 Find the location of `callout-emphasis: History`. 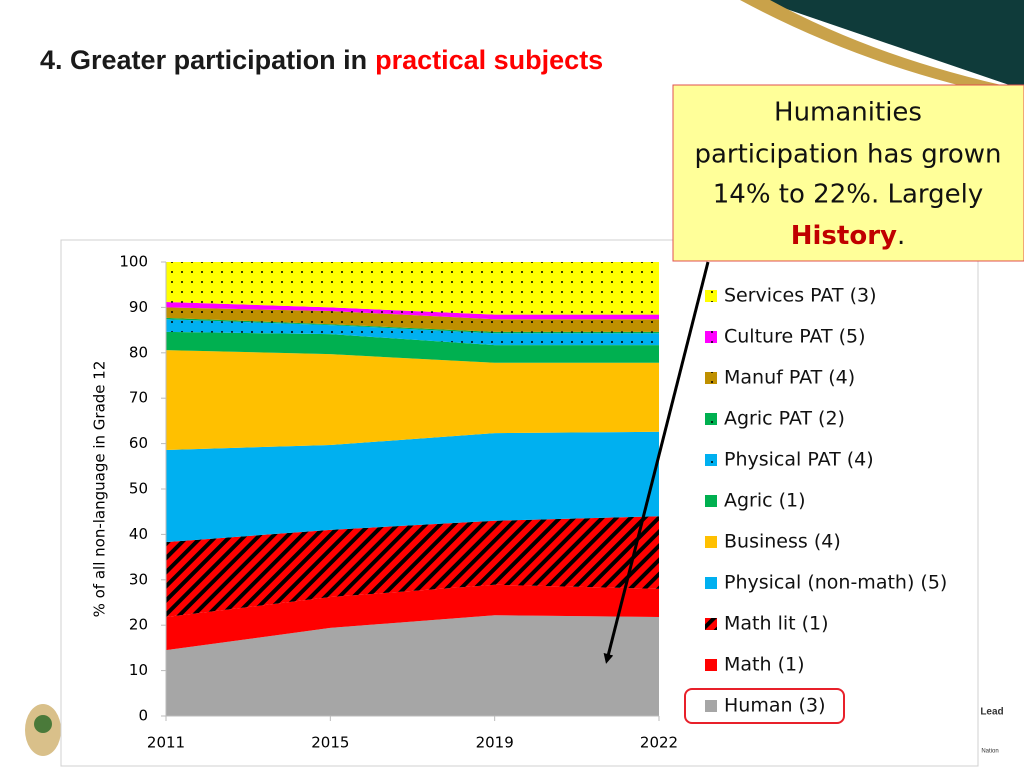

callout-emphasis: History is located at coordinates (844, 236).